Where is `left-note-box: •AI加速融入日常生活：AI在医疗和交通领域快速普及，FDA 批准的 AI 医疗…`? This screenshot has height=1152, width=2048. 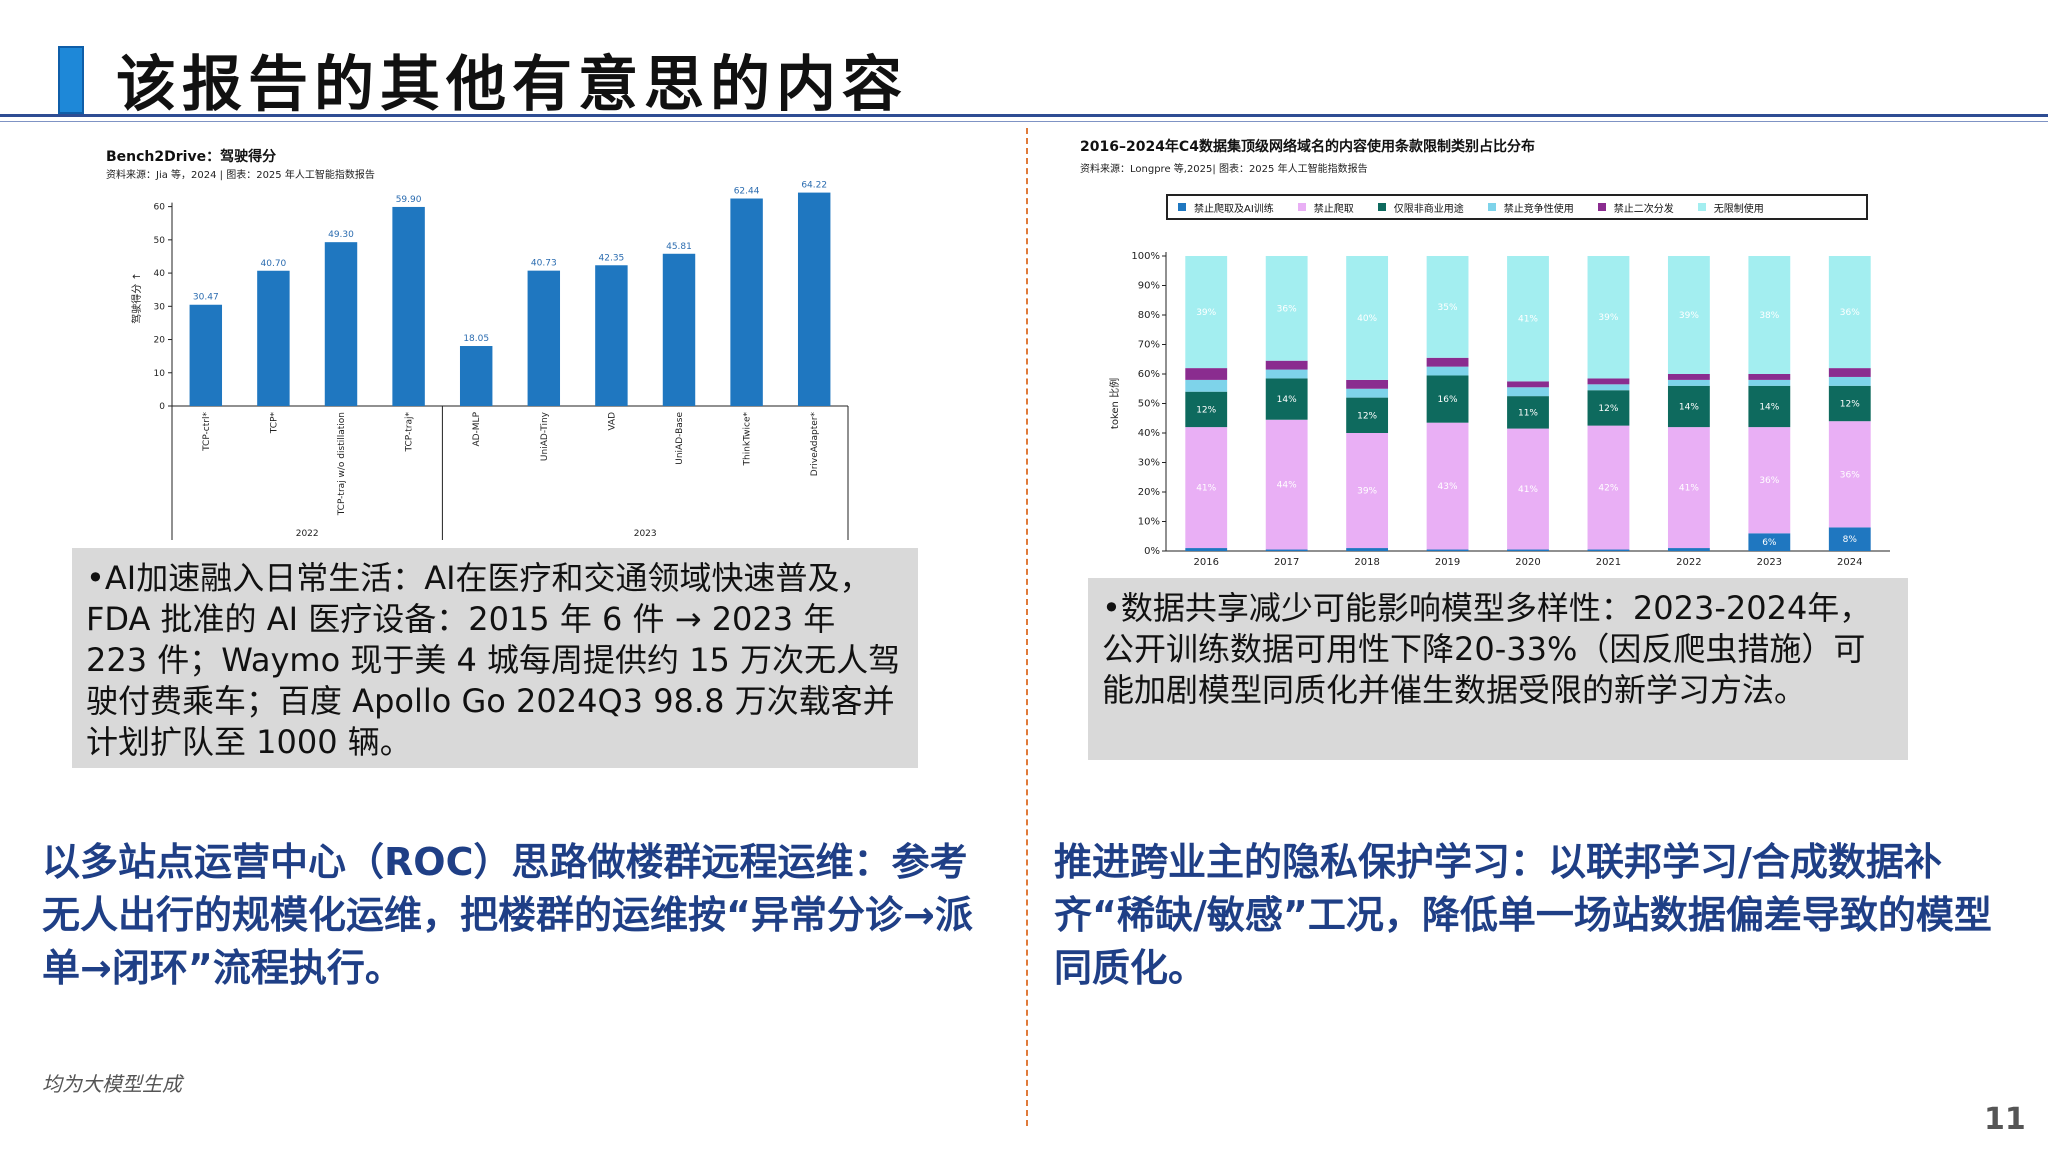
left-note-box: •AI加速融入日常生活：AI在医疗和交通领域快速普及，FDA 批准的 AI 医疗… is located at coordinates (495, 658).